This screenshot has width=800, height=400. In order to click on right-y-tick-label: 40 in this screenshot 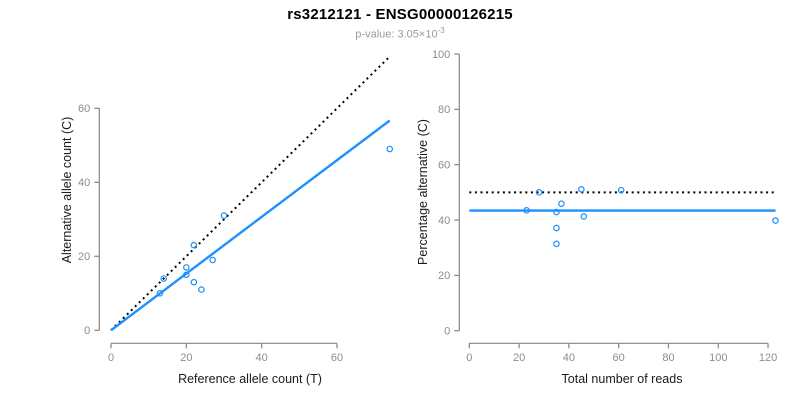, I will do `click(444, 221)`.